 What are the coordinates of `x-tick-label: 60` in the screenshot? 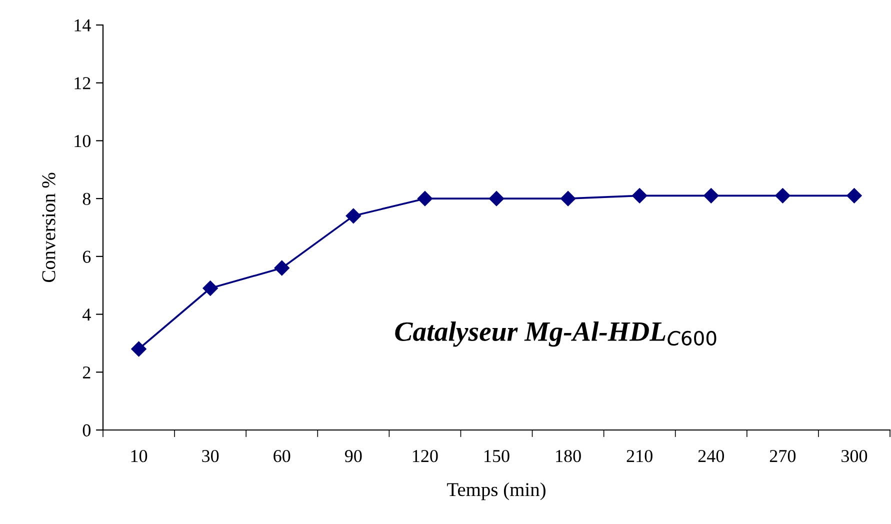 It's located at (282, 456).